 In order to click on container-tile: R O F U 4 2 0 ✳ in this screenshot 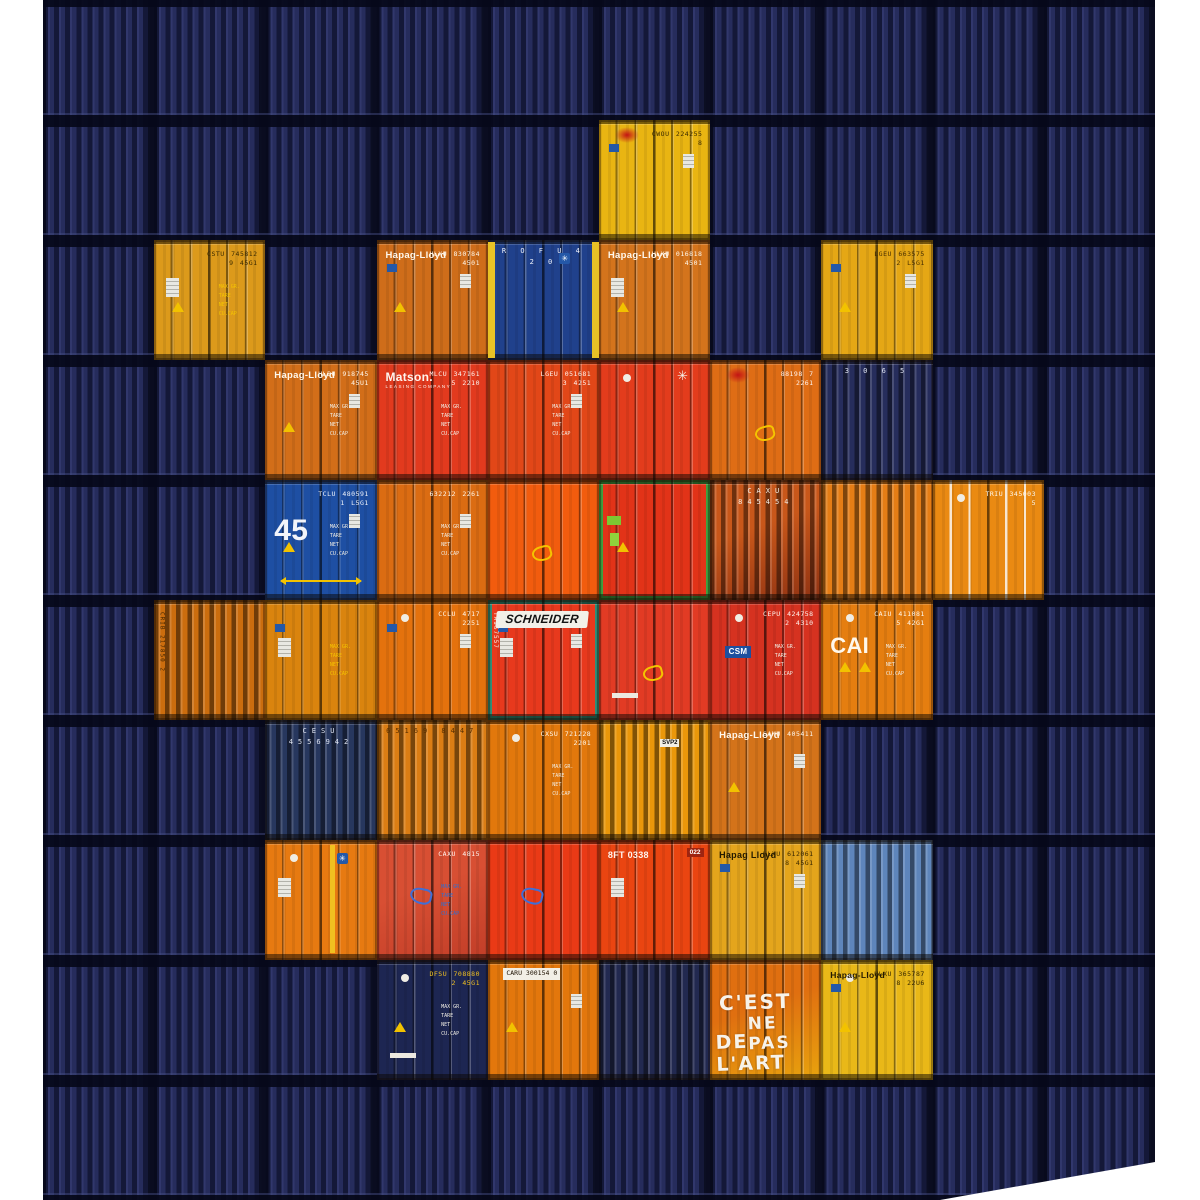, I will do `click(543, 300)`.